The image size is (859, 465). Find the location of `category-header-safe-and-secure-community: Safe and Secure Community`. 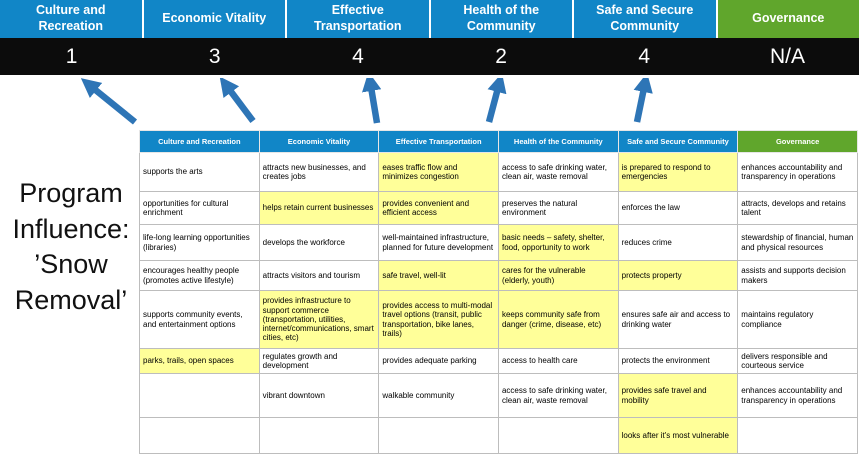

category-header-safe-and-secure-community: Safe and Secure Community is located at coordinates (645, 19).